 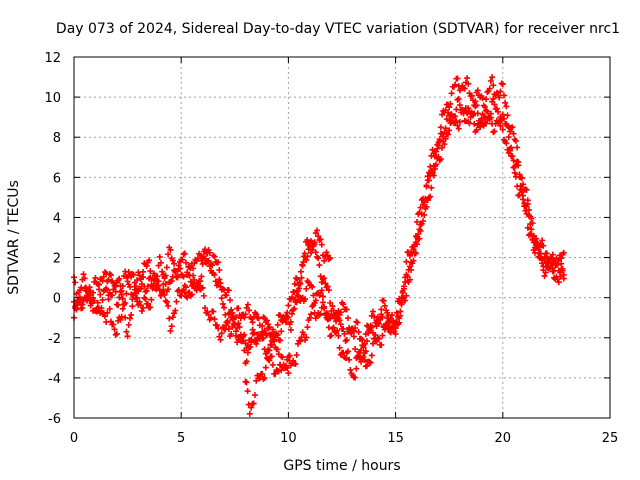 I want to click on x-axis-label: GPS time / hours, so click(x=341, y=466).